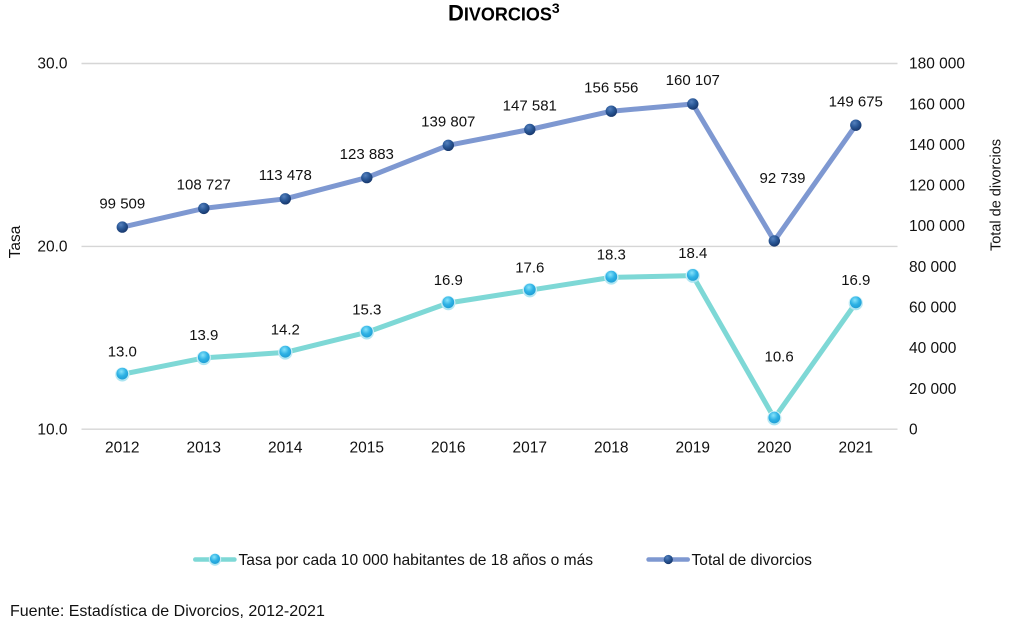 The image size is (1024, 629). Describe the element at coordinates (937, 226) in the screenshot. I see `svg-text: 100 000` at that location.